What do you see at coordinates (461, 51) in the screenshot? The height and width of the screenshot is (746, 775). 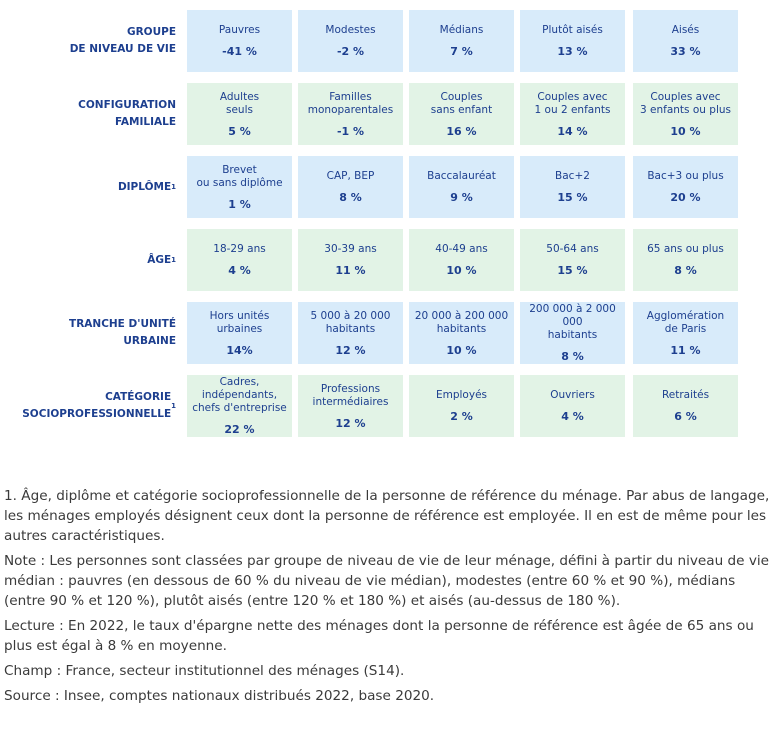 I see `cell-value: 7 %` at bounding box center [461, 51].